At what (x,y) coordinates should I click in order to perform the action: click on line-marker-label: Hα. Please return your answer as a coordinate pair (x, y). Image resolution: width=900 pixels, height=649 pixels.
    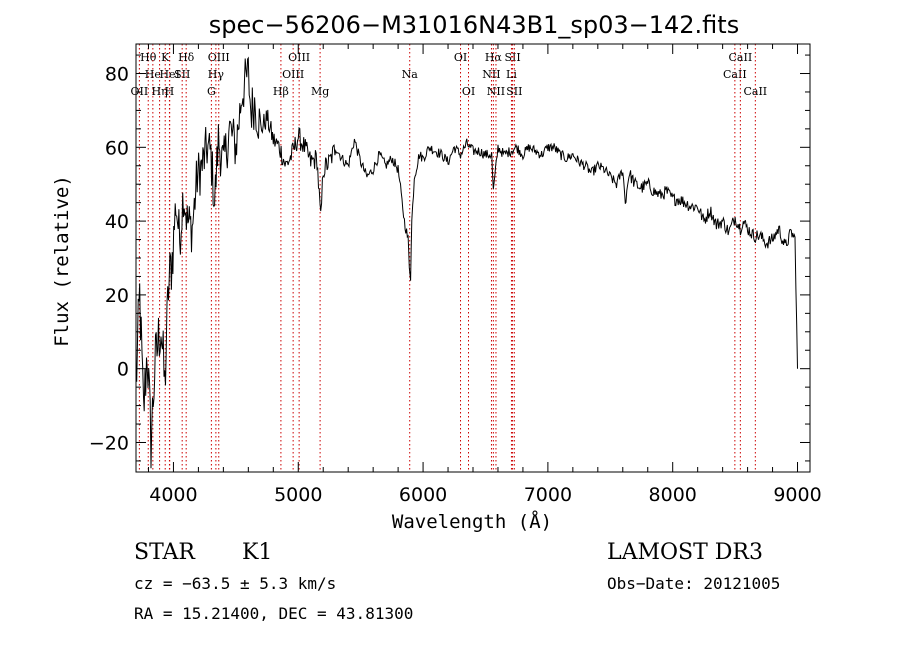
    Looking at the image, I should click on (494, 57).